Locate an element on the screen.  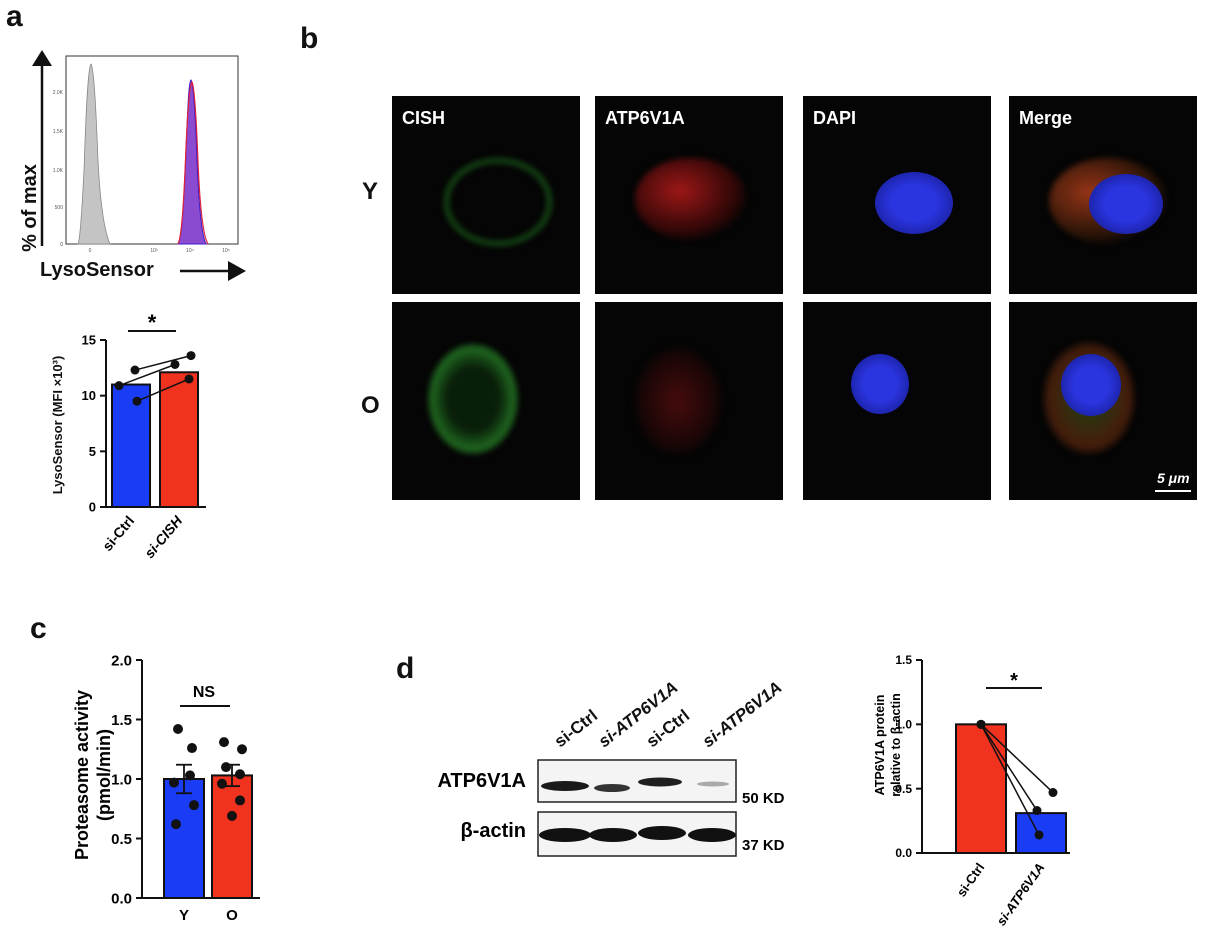
bar-y is located at coordinates (184, 838).